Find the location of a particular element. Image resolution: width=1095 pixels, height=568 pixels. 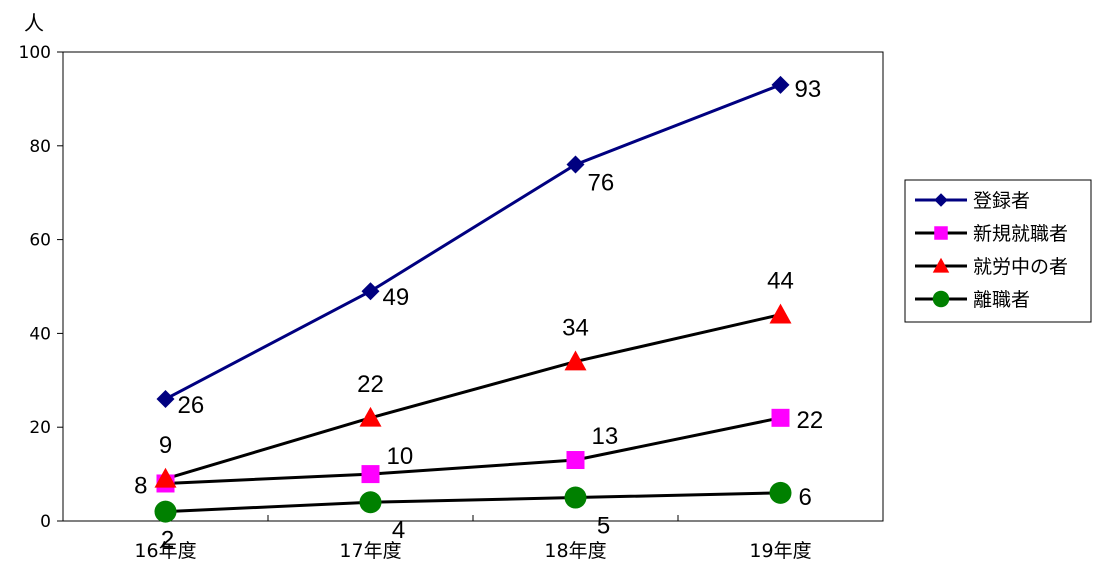

x-tick-label: 17年度 is located at coordinates (370, 551).